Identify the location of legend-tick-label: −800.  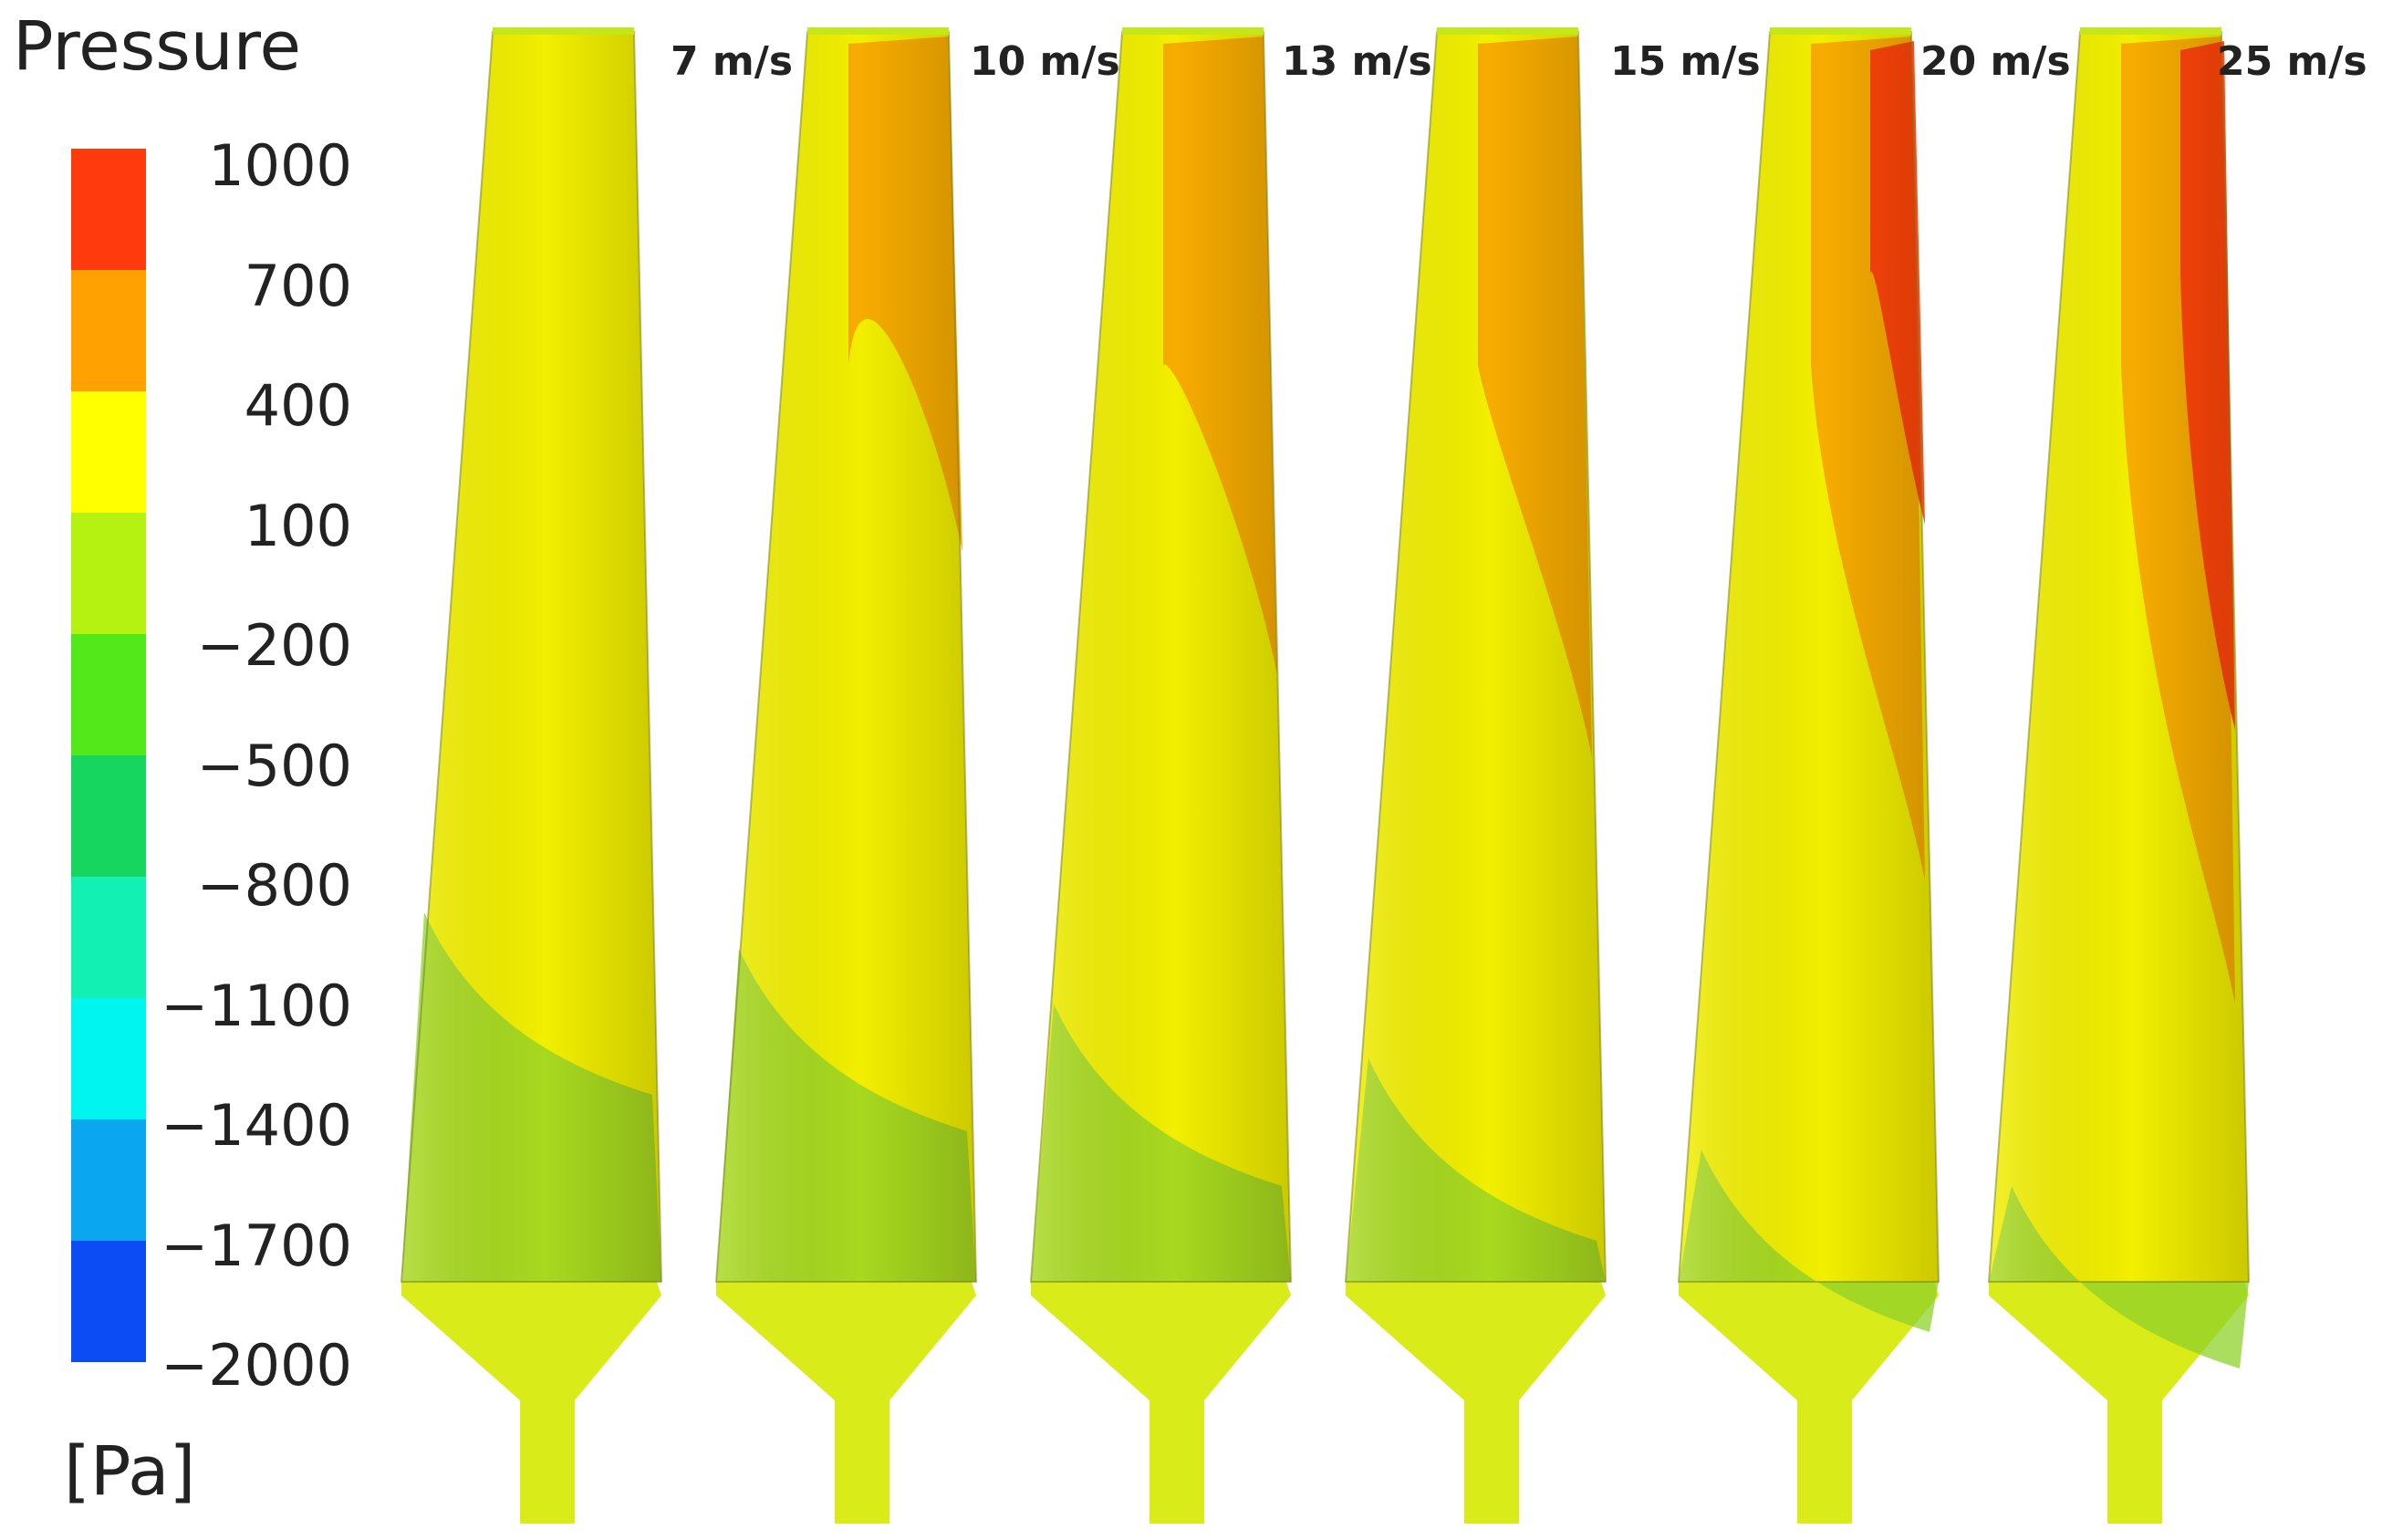
(274, 885).